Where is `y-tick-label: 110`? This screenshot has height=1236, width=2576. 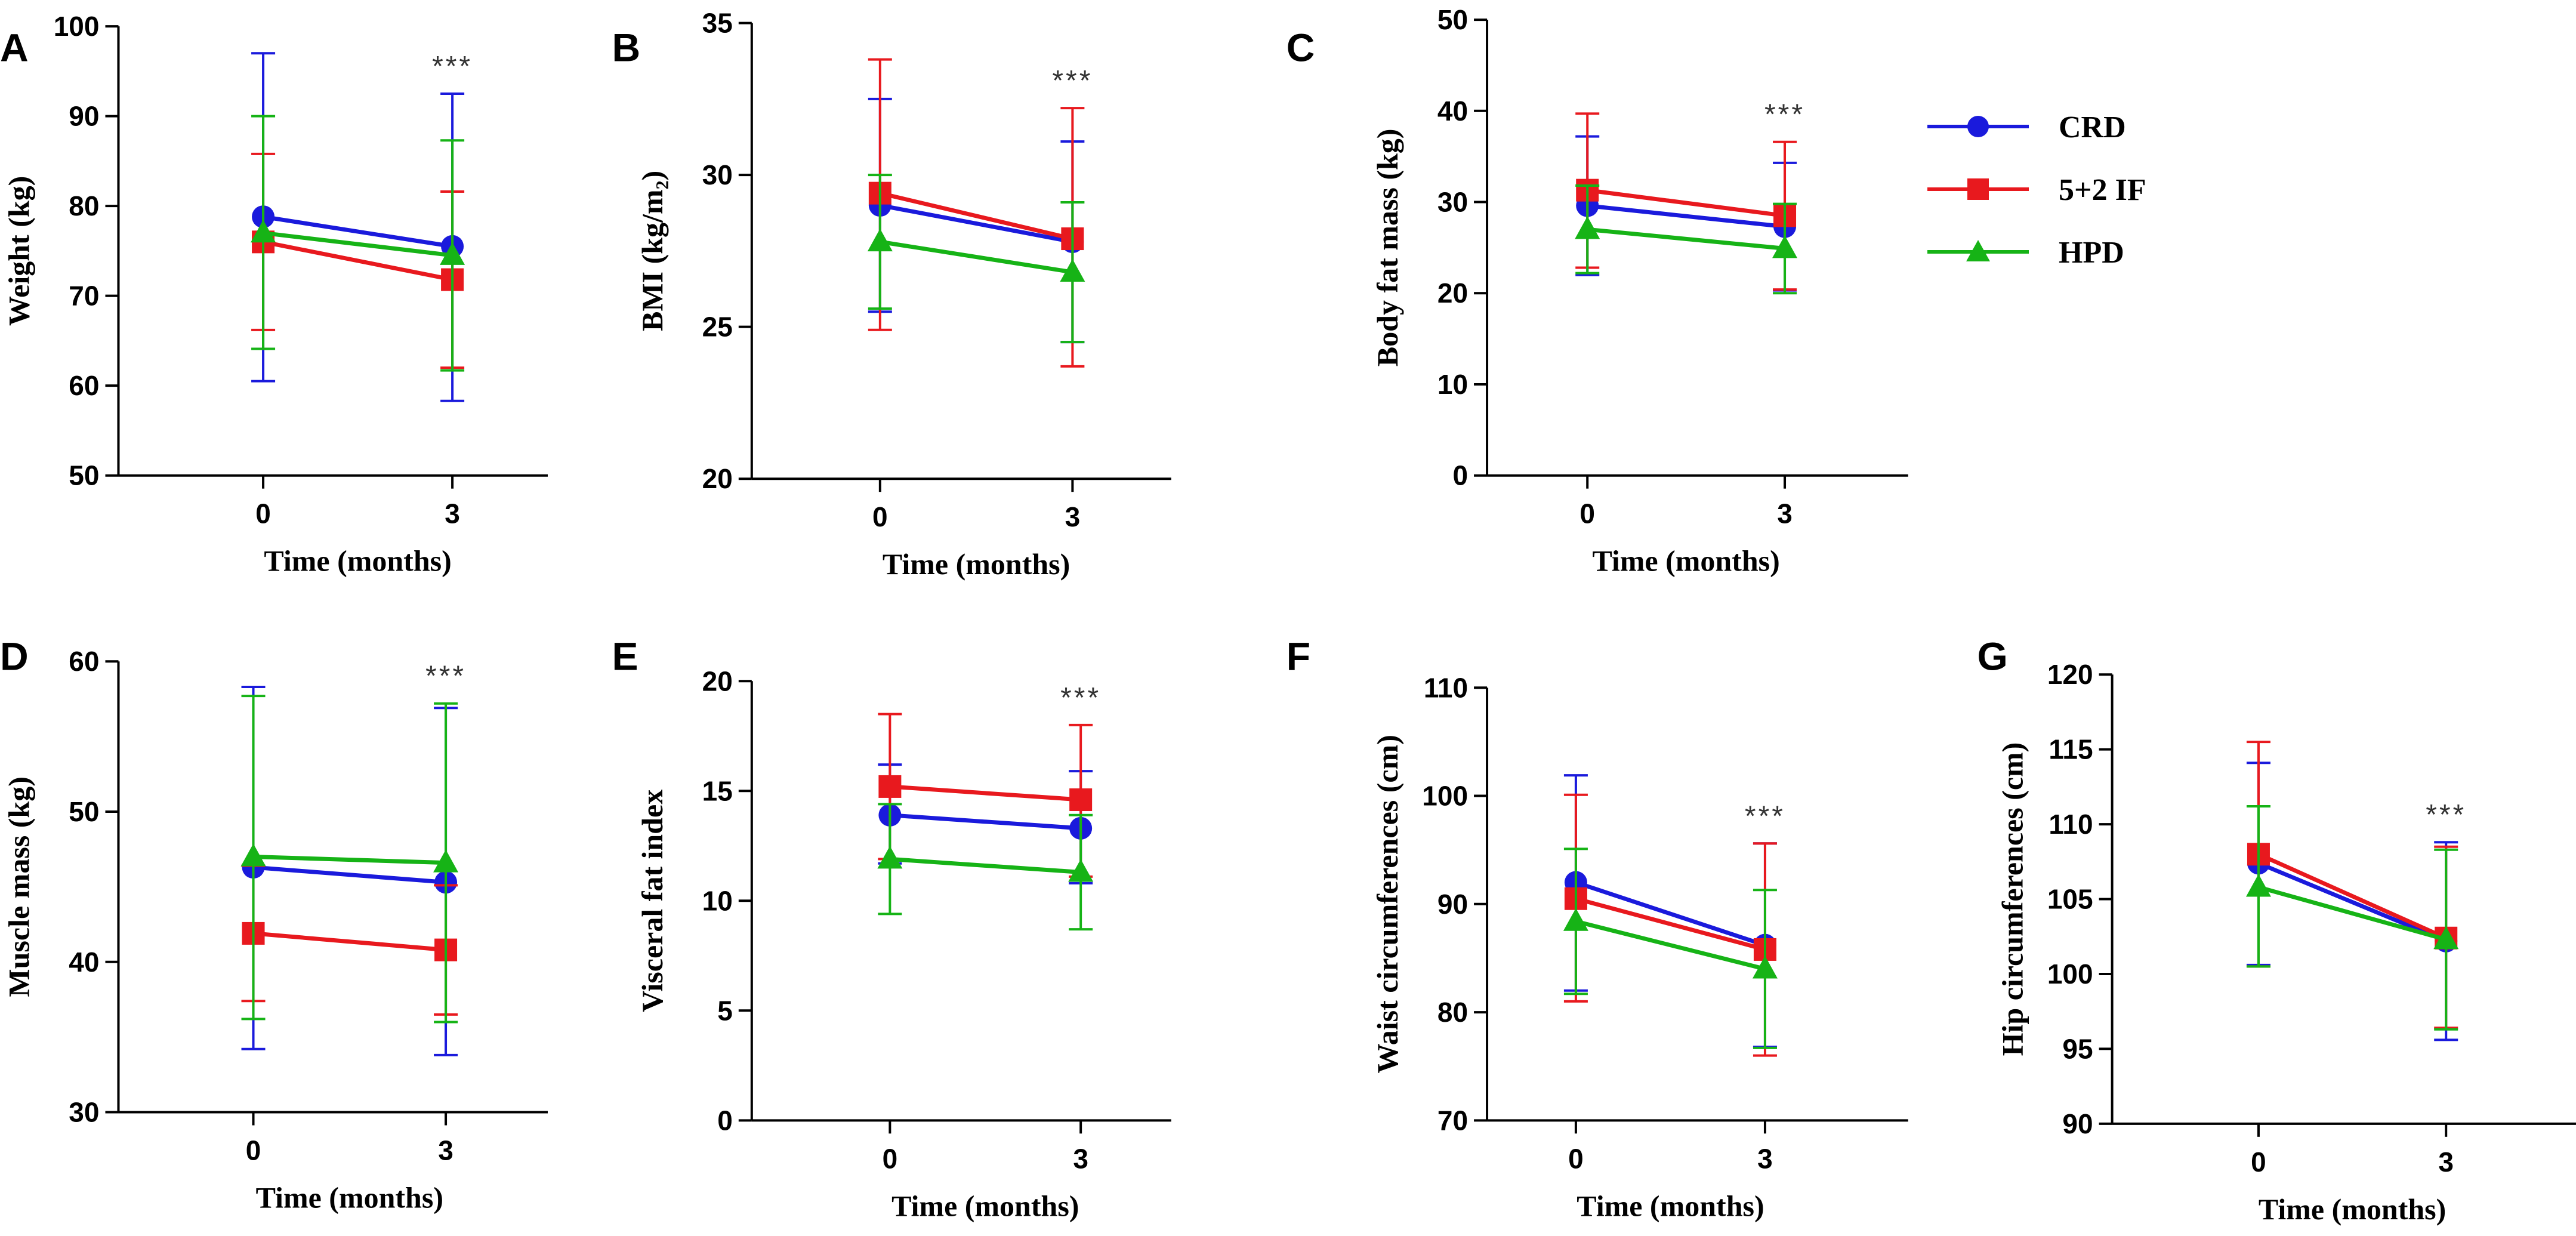 y-tick-label: 110 is located at coordinates (2071, 824).